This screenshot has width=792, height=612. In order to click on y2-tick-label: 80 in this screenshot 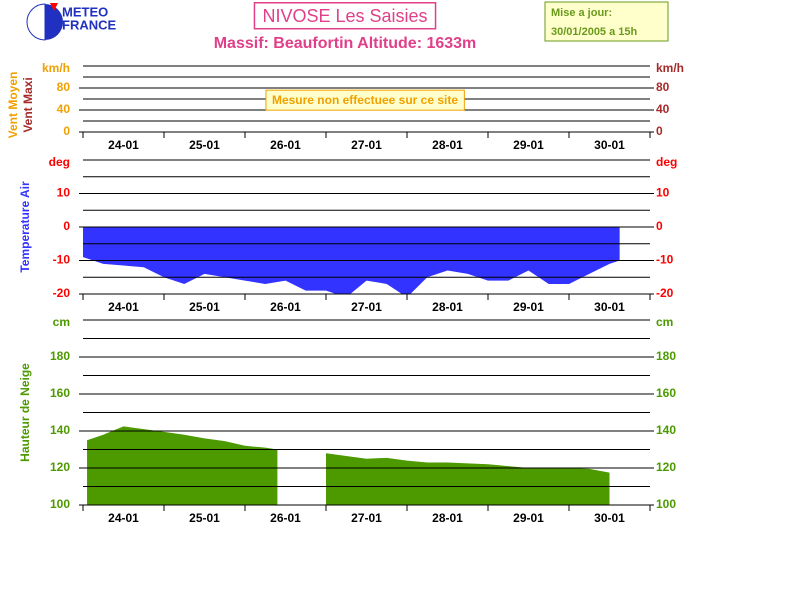, I will do `click(663, 87)`.